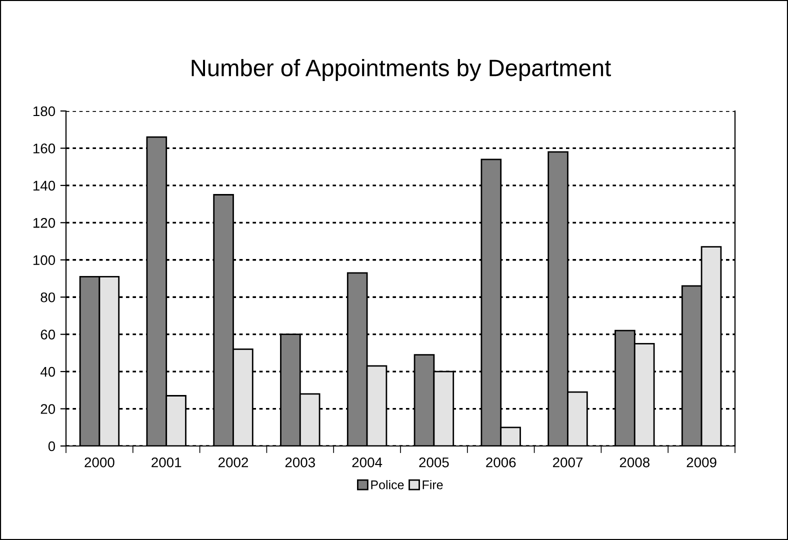  What do you see at coordinates (300, 462) in the screenshot?
I see `x-tick-label: 2003` at bounding box center [300, 462].